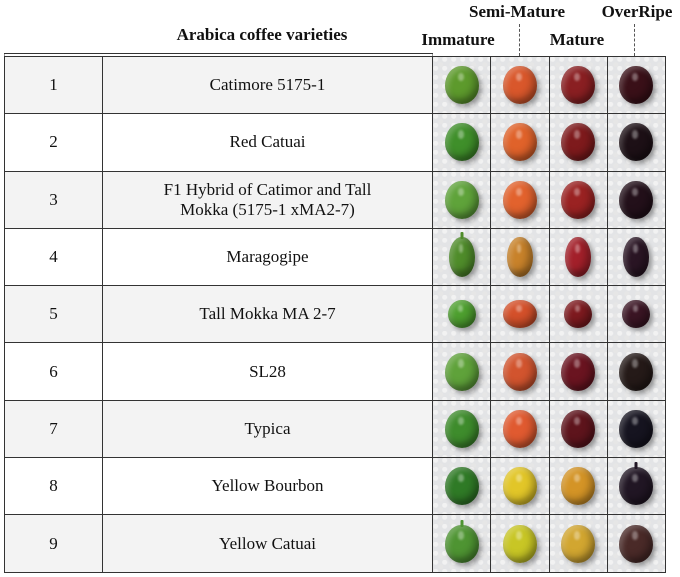 Image resolution: width=680 pixels, height=577 pixels. I want to click on row-number: 8, so click(54, 486).